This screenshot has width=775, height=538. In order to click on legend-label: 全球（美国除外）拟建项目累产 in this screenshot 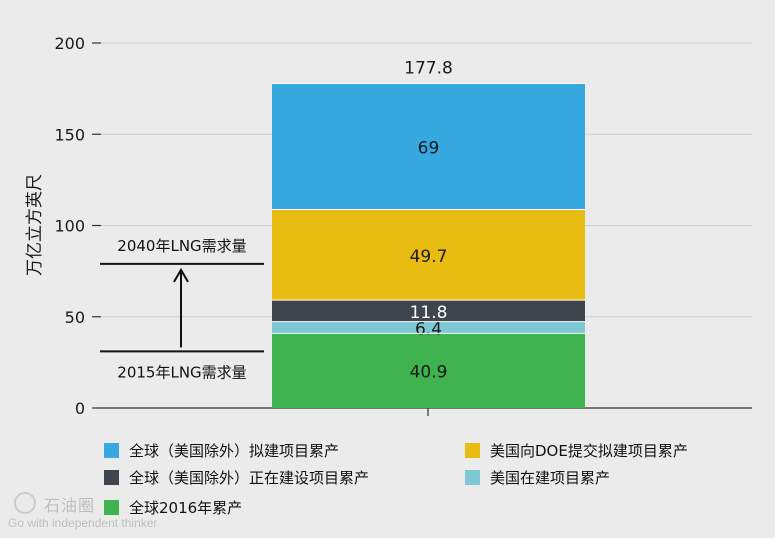, I will do `click(234, 451)`.